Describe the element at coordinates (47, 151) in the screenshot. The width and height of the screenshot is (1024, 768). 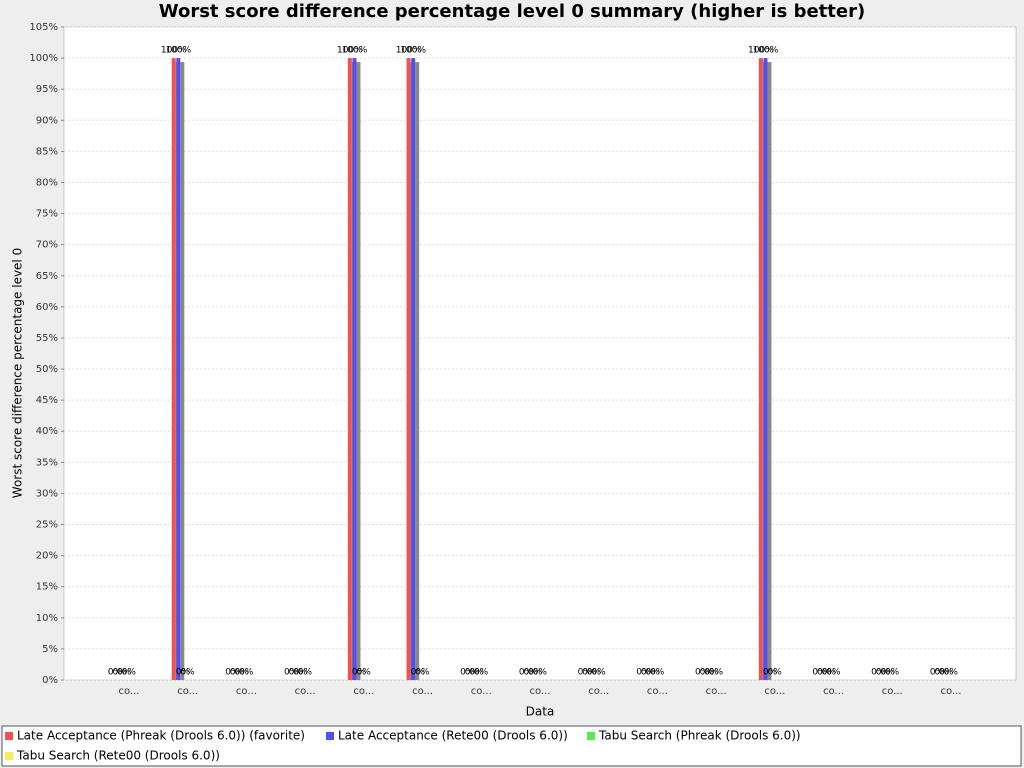
I see `y-tick-label: 85%` at that location.